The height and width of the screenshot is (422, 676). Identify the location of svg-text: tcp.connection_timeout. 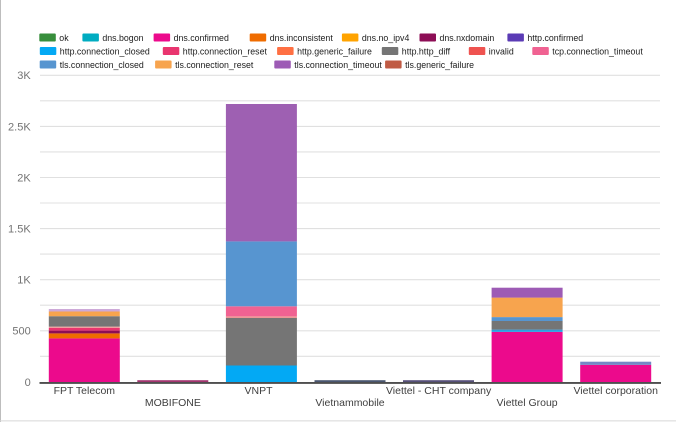
(597, 52).